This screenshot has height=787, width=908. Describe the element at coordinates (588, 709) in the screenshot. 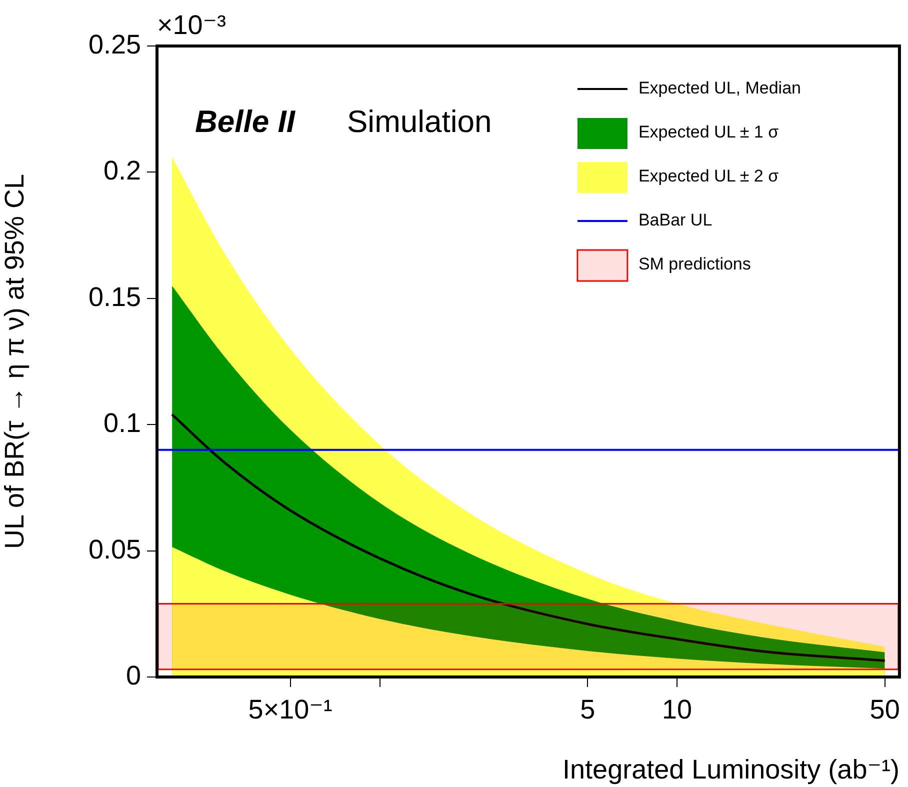

I see `x-tick-label: 5` at that location.